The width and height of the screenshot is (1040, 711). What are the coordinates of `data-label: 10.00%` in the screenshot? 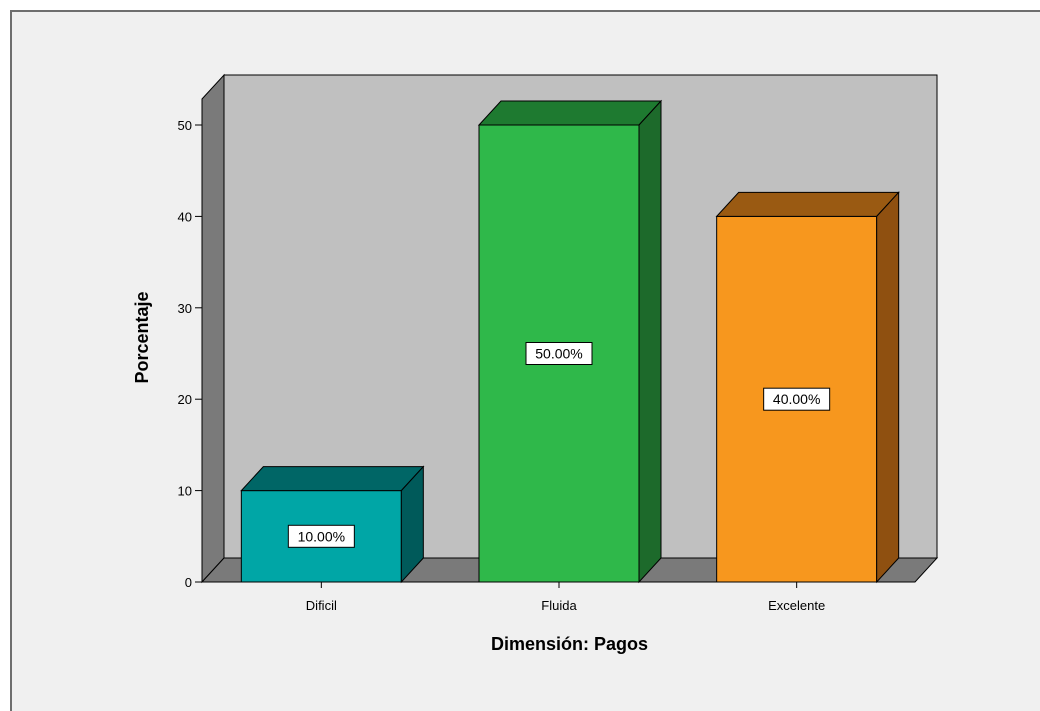 It's located at (321, 536).